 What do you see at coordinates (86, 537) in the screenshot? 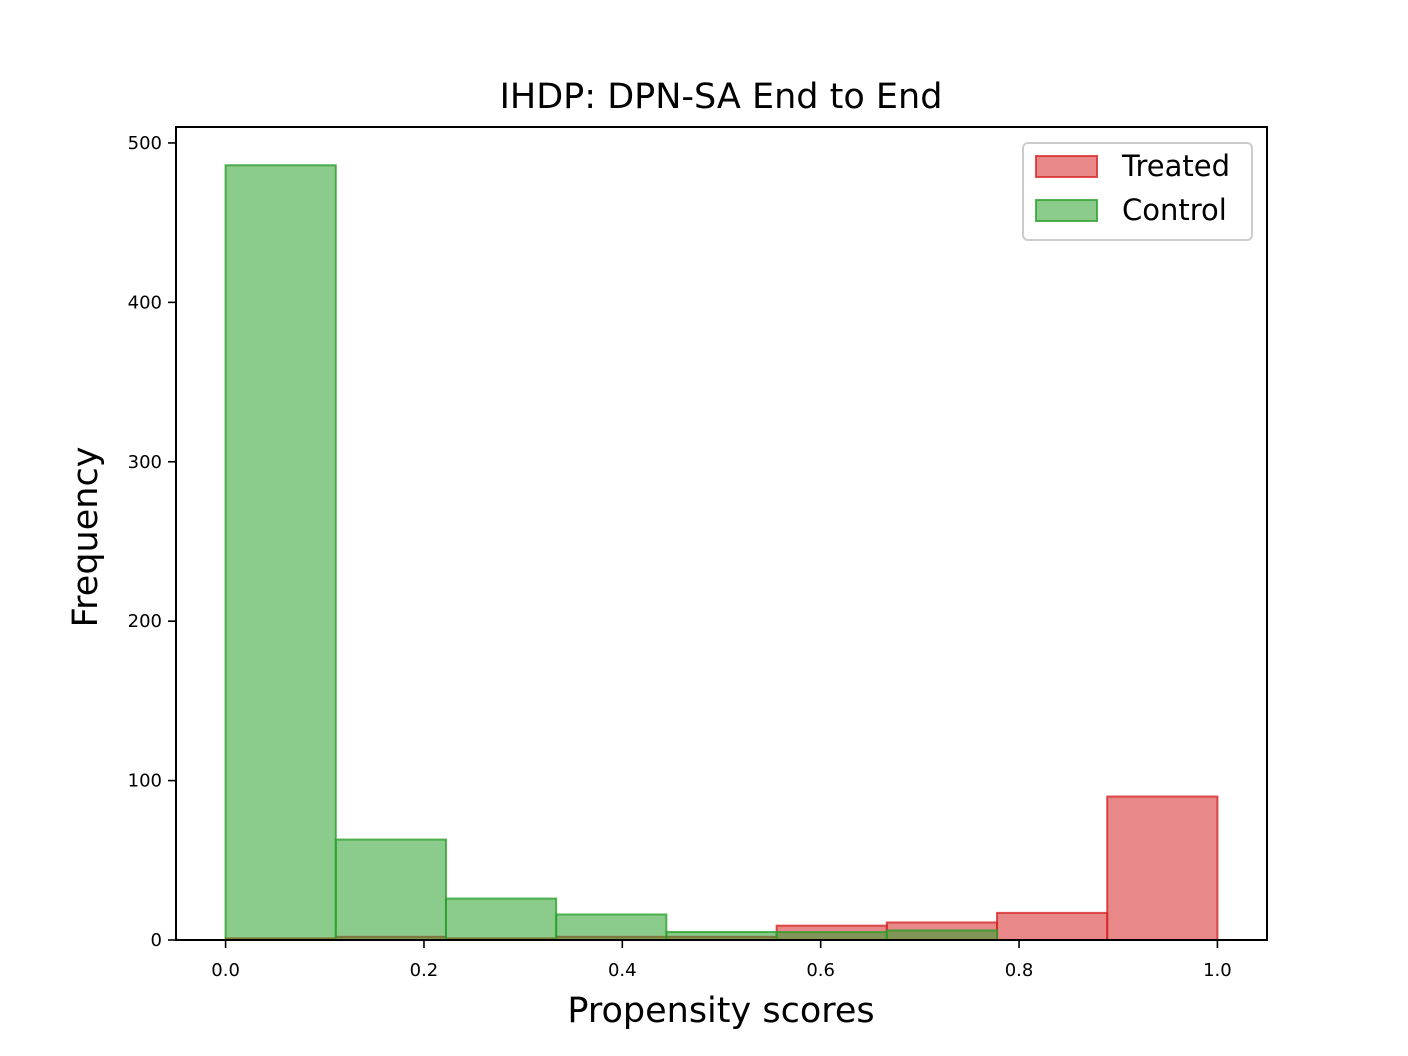
I see `y-axis-title: Frequency` at bounding box center [86, 537].